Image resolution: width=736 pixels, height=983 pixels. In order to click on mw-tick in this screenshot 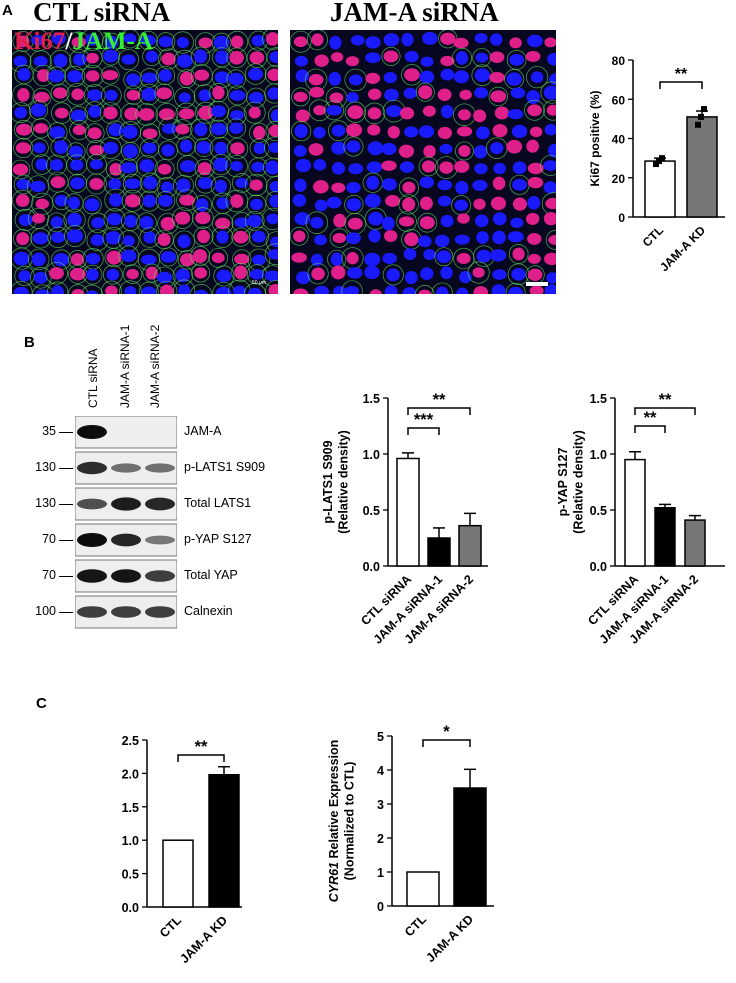, I will do `click(66, 504)`.